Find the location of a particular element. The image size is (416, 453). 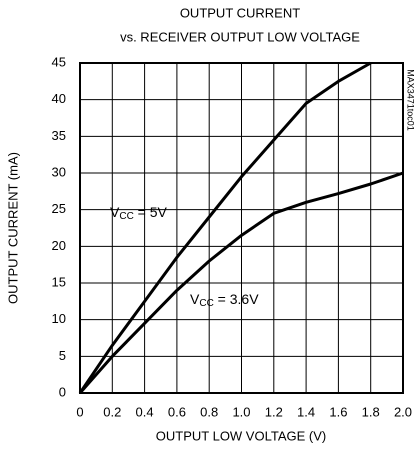

chart-title: vs. RECEIVER OUTPUT LOW VOLTAGE is located at coordinates (240, 36).